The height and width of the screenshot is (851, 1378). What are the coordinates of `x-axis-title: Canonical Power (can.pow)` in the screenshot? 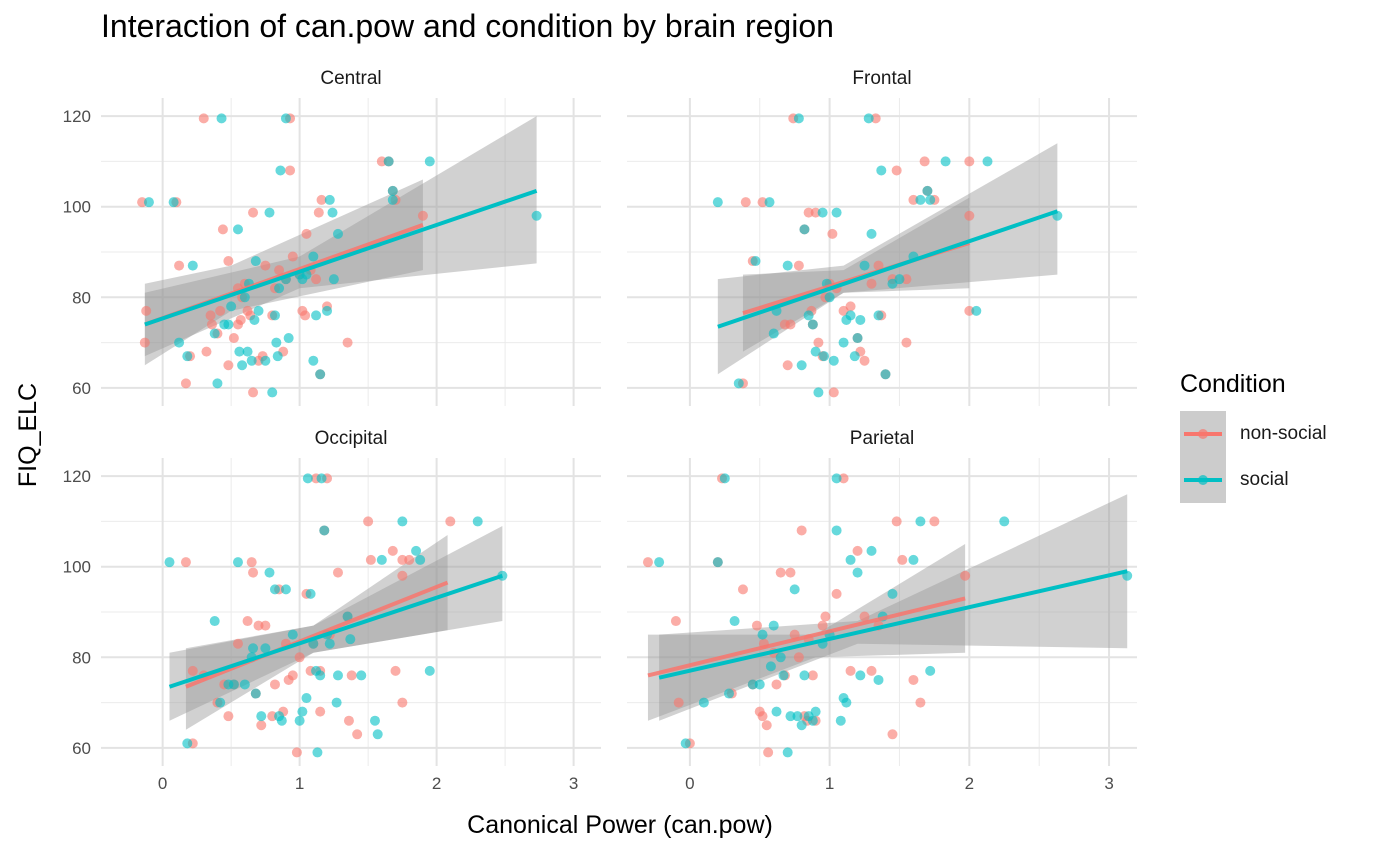 It's located at (620, 825).